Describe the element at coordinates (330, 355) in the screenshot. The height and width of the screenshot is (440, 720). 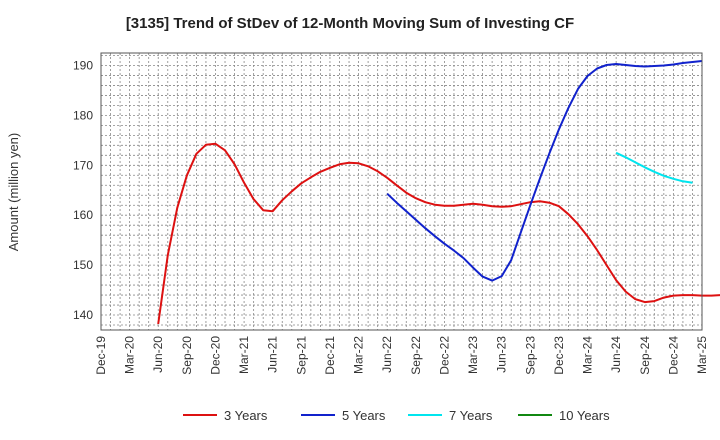
I see `x-tick-label: Dec-21` at that location.